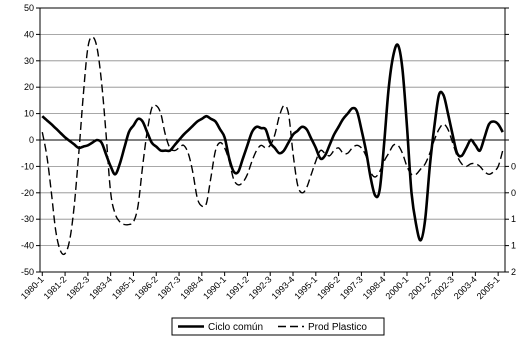 This screenshot has height=339, width=519. I want to click on legend-label-ciclo-comun: Ciclo común, so click(235, 327).